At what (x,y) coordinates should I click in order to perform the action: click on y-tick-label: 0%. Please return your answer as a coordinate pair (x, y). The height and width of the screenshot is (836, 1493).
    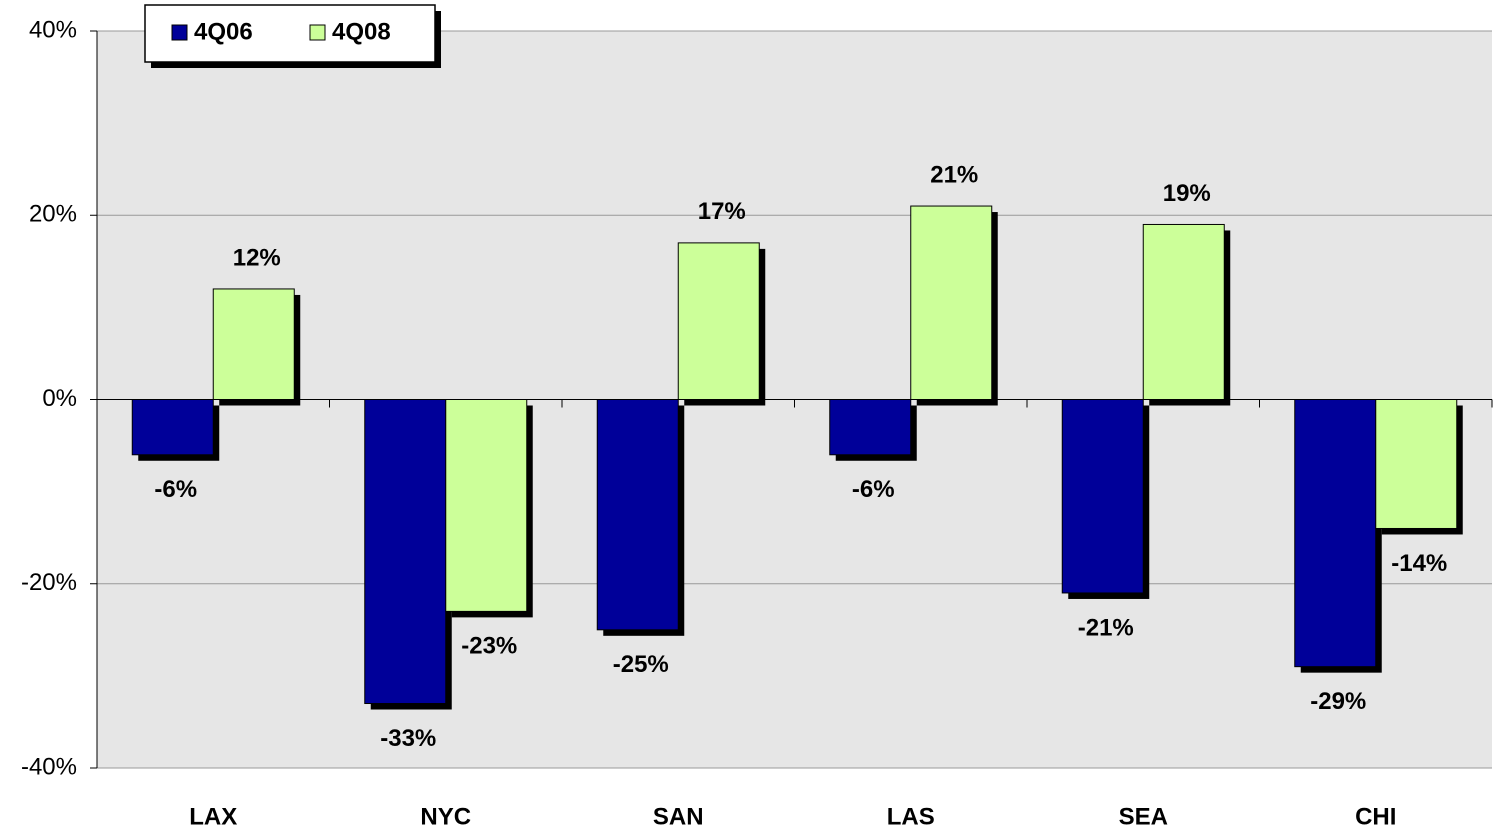
    Looking at the image, I should click on (59, 398).